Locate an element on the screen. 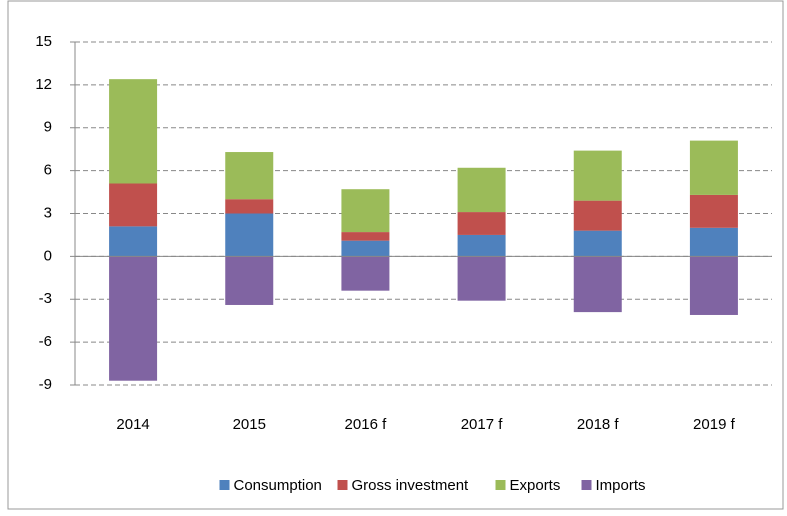 Image resolution: width=787 pixels, height=516 pixels. legend-label: Consumption is located at coordinates (278, 485).